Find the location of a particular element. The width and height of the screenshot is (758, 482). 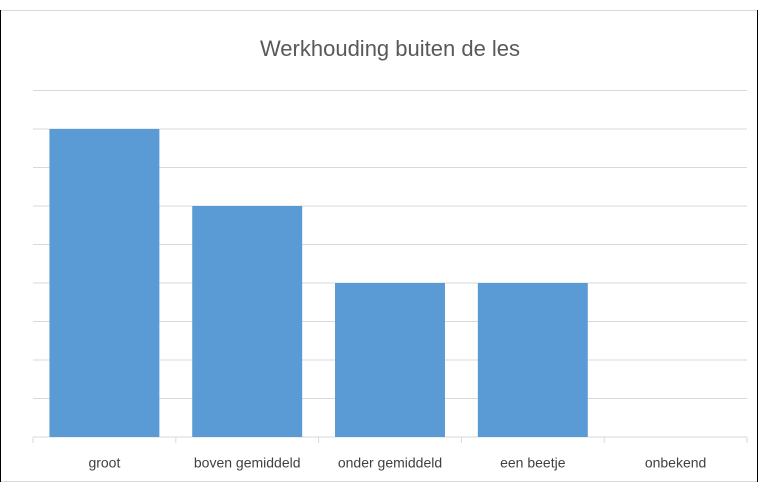

x-tick-label: boven gemiddeld is located at coordinates (247, 463).